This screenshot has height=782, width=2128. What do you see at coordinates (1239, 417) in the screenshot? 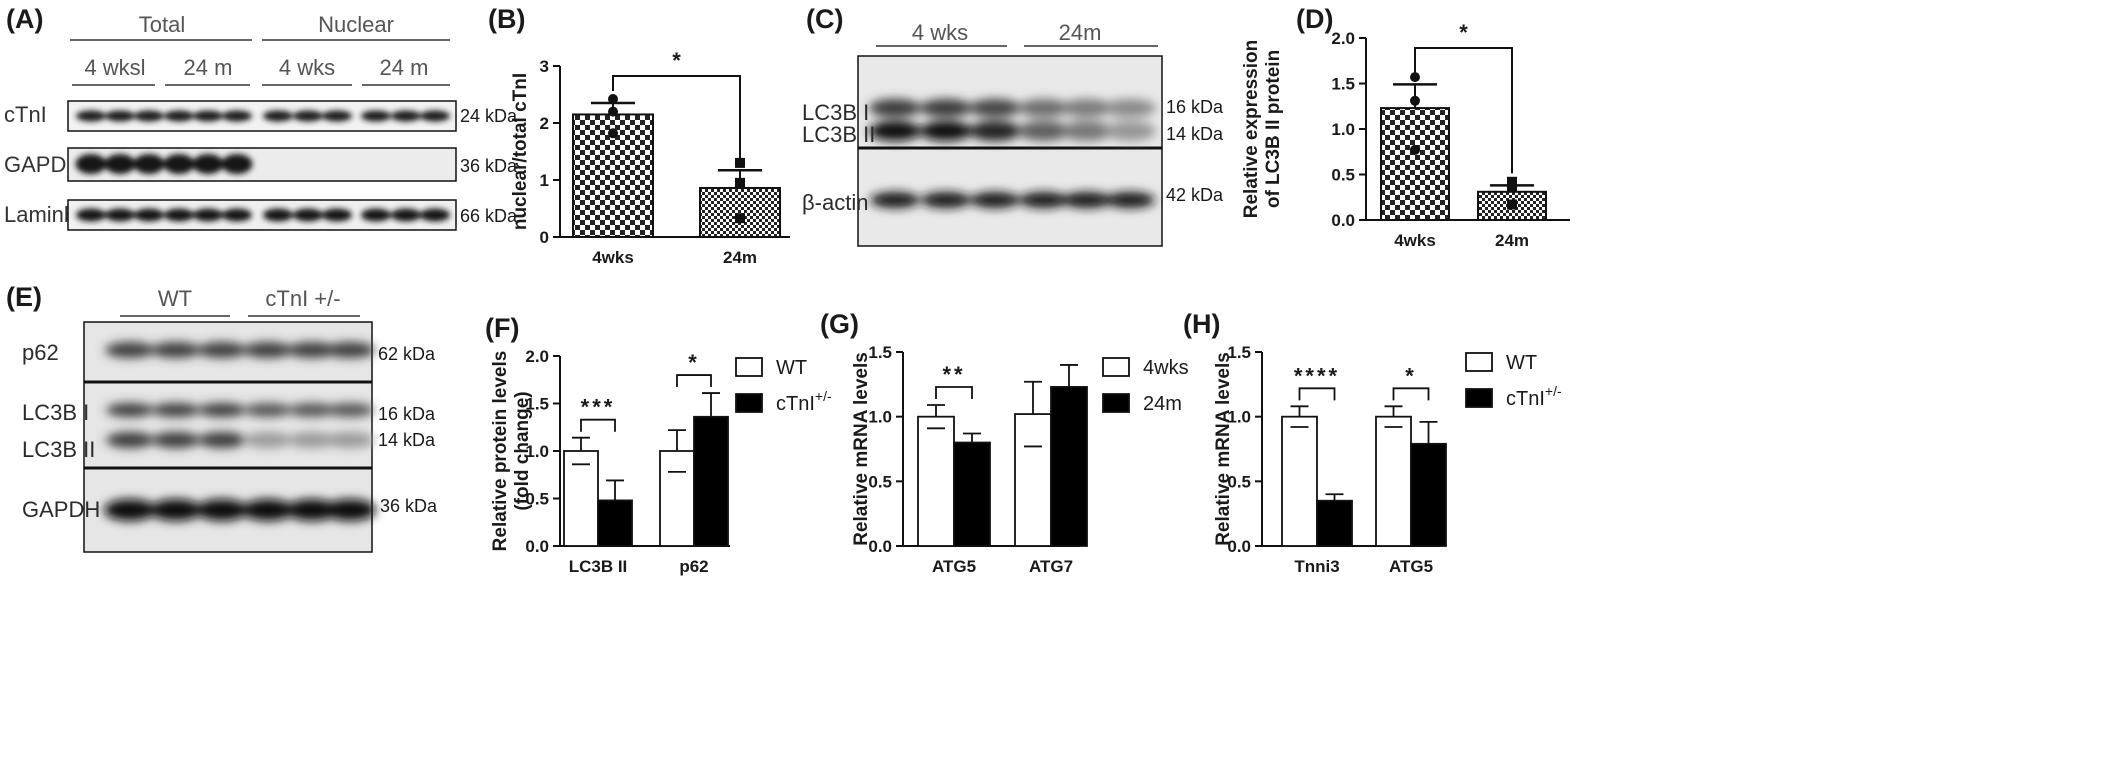
I see `y-tick-label: 1.0` at bounding box center [1239, 417].